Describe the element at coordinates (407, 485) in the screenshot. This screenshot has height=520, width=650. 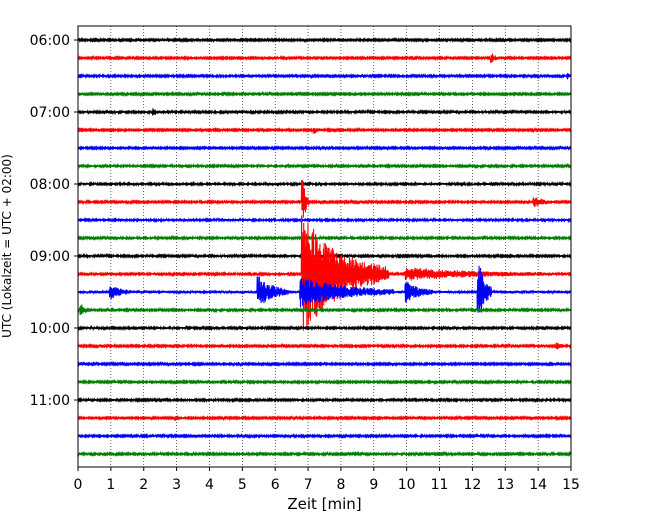
I see `x-tick-label: 10` at that location.